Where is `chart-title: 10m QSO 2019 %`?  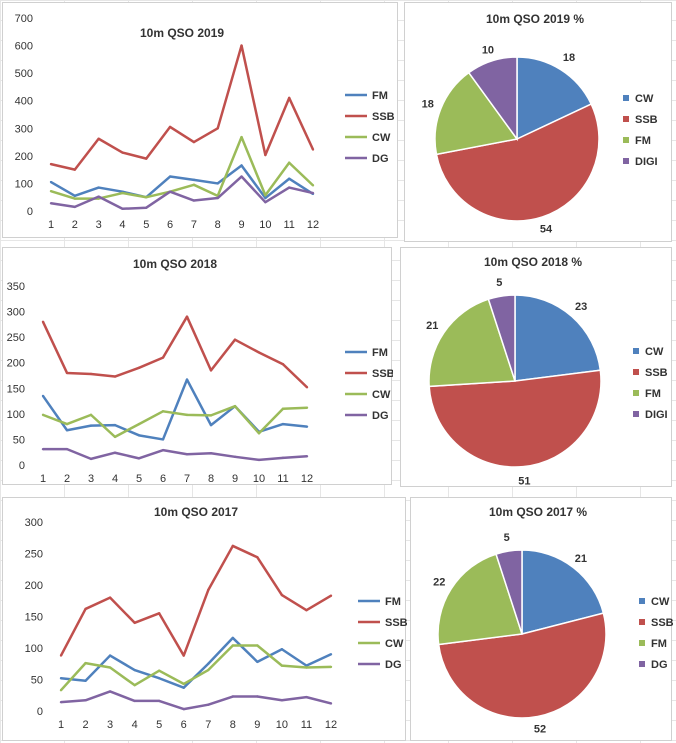 chart-title: 10m QSO 2019 % is located at coordinates (535, 19).